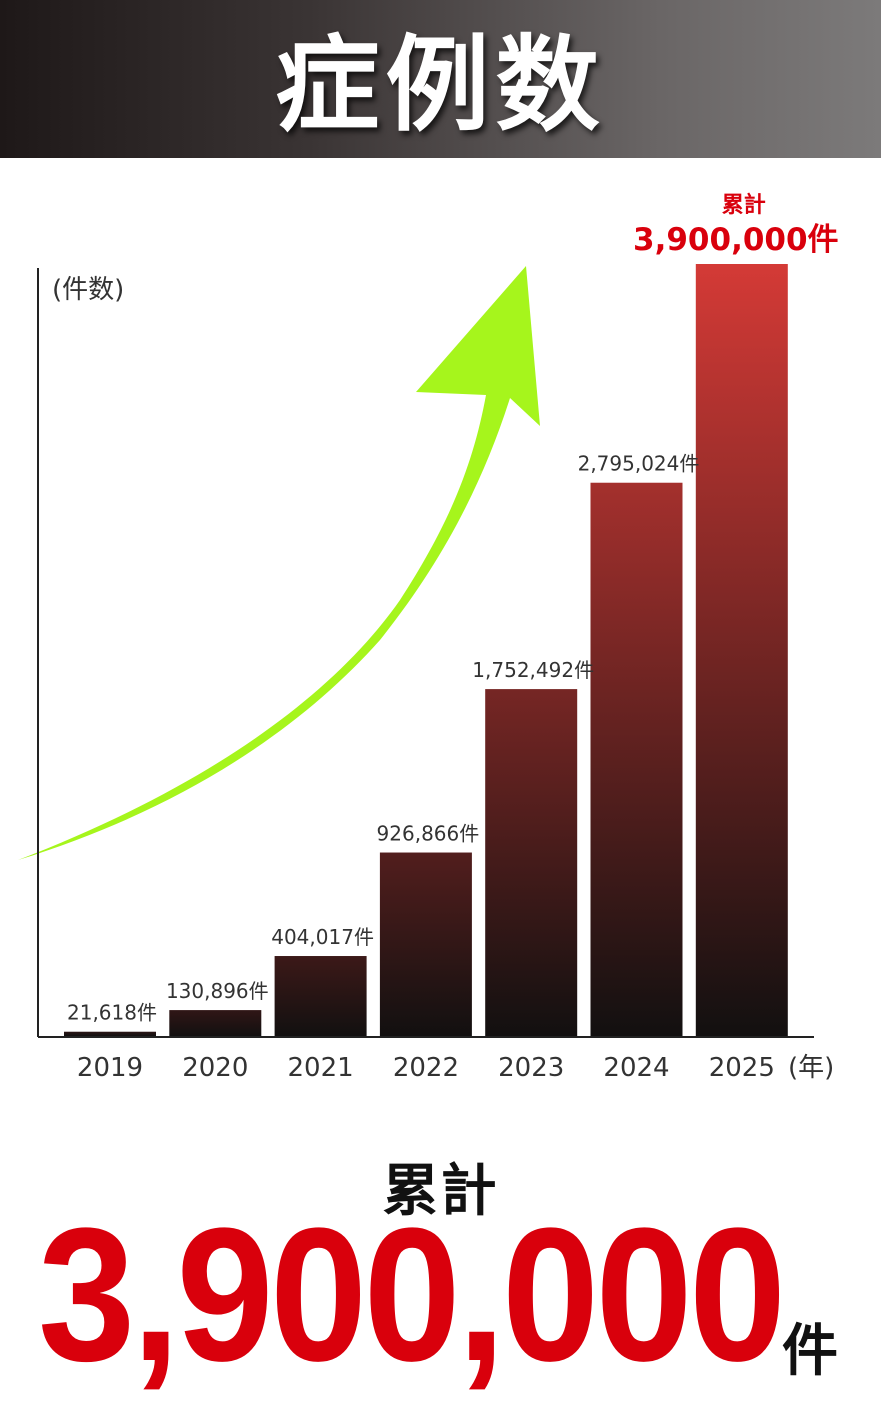 This screenshot has width=881, height=1401. I want to click on bar-2019, so click(110, 1033).